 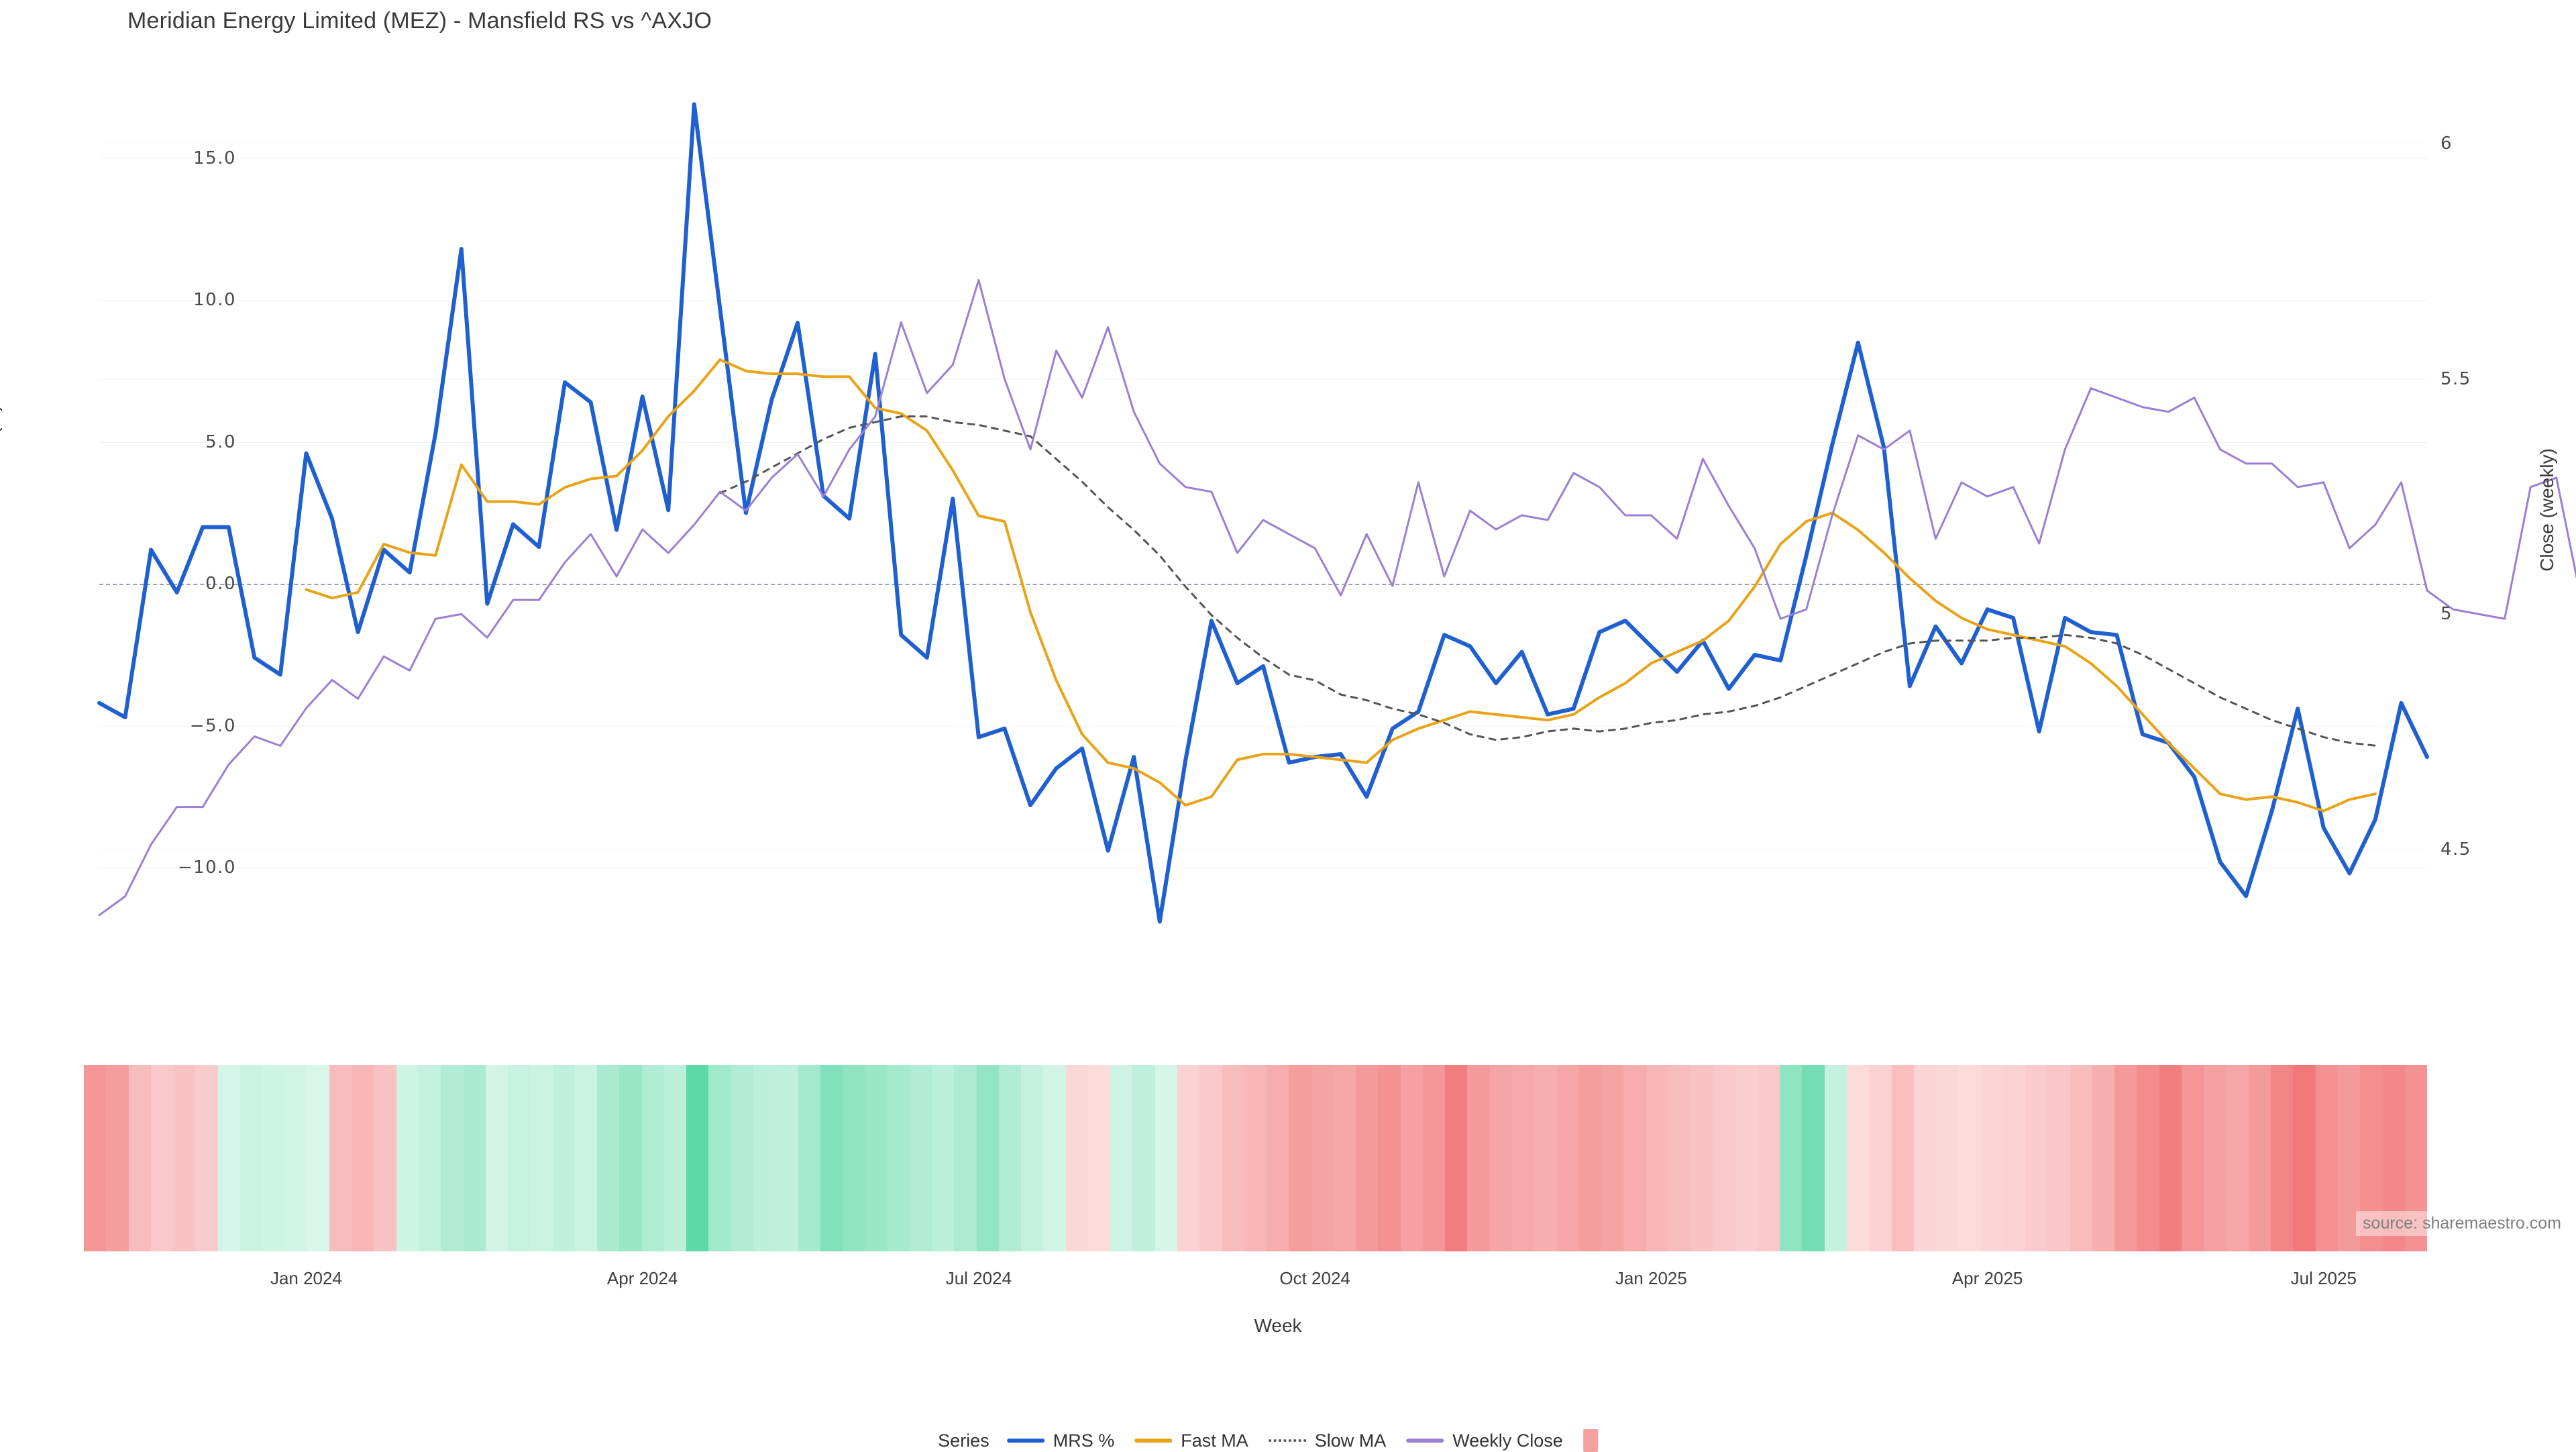 What do you see at coordinates (1, 443) in the screenshot?
I see `y-axis-left-label: MRS (%)` at bounding box center [1, 443].